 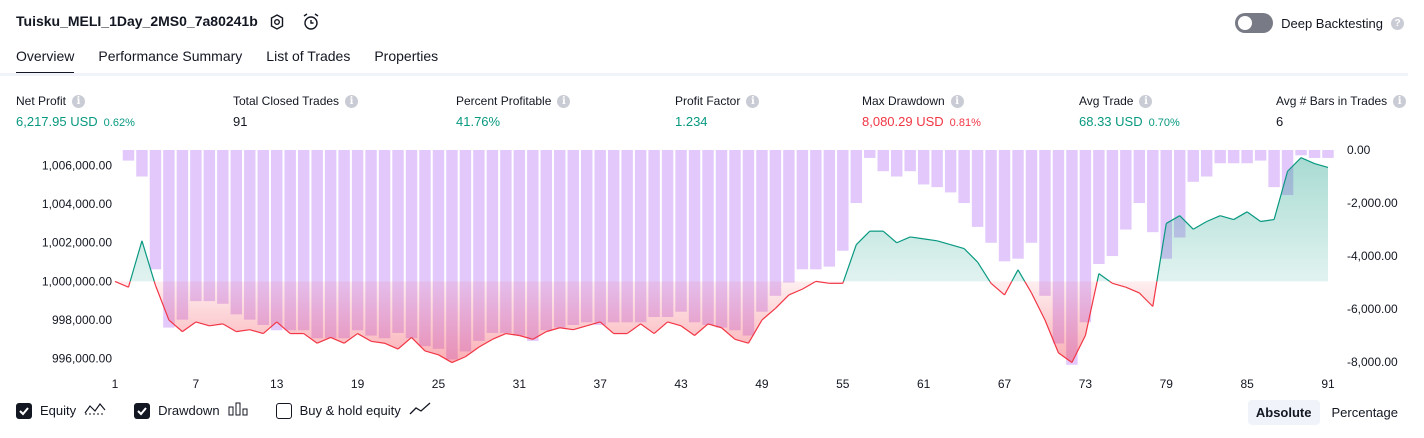 What do you see at coordinates (283, 410) in the screenshot?
I see `checkbox-unchecked-icon` at bounding box center [283, 410].